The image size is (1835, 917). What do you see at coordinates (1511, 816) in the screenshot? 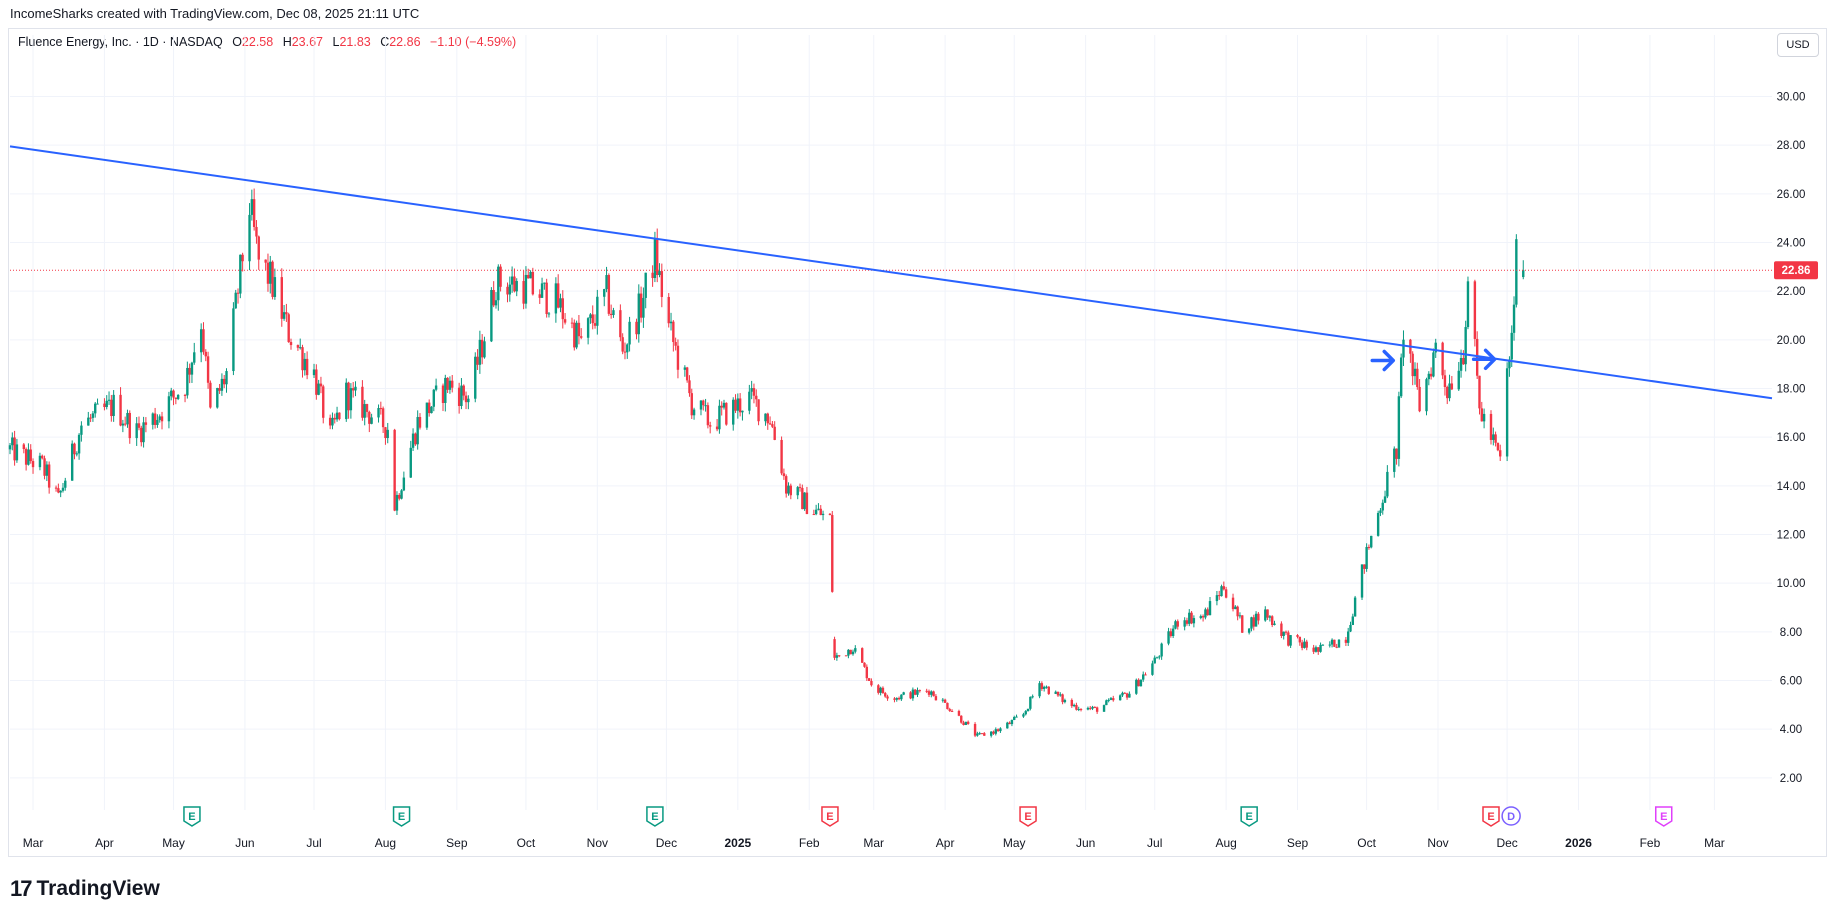
I see `dividend-marker-shape` at bounding box center [1511, 816].